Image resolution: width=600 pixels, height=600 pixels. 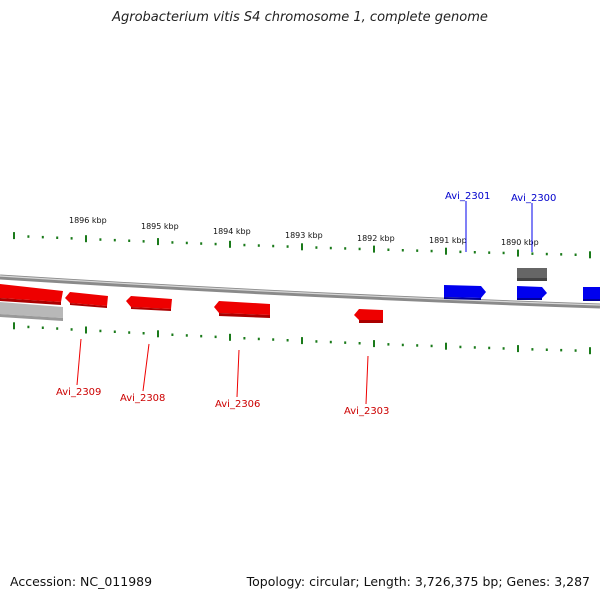 I want to click on gene-label: Avi_2300, so click(x=533, y=198).